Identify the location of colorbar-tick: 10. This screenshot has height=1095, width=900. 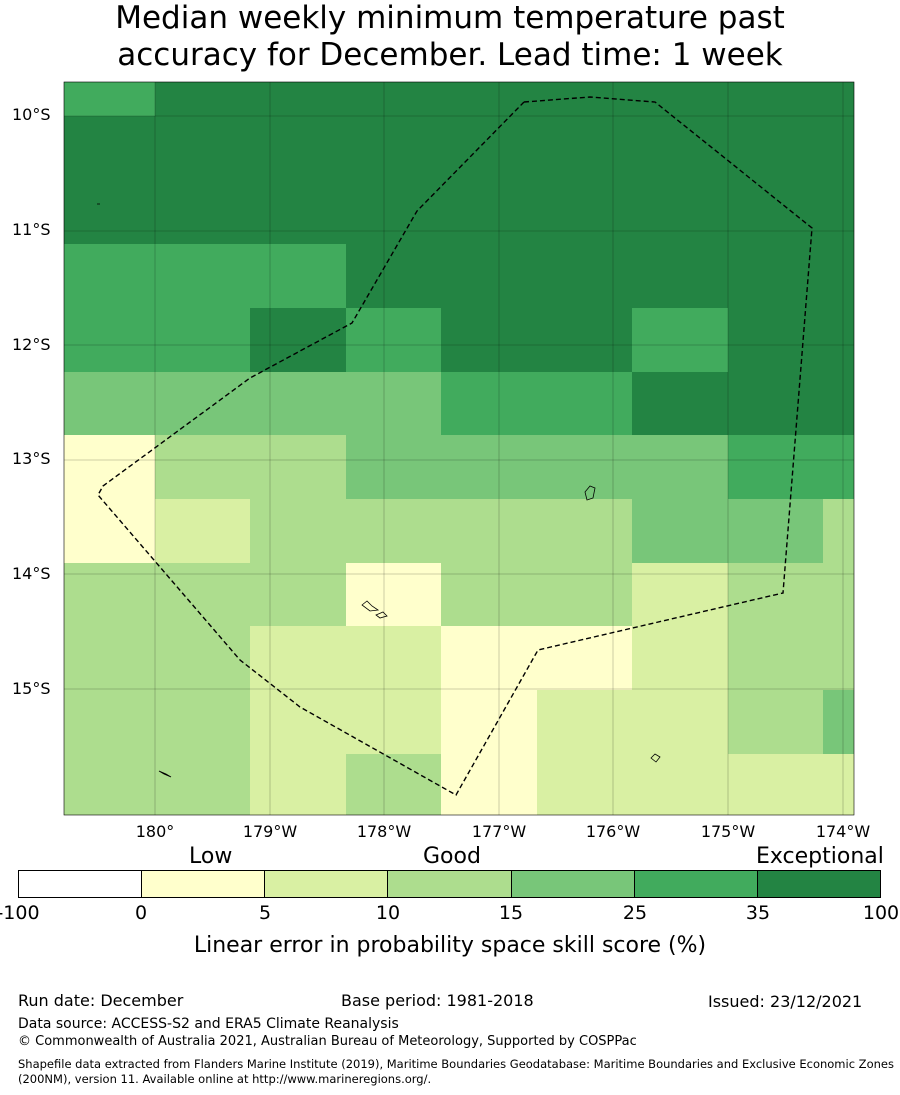
(388, 913).